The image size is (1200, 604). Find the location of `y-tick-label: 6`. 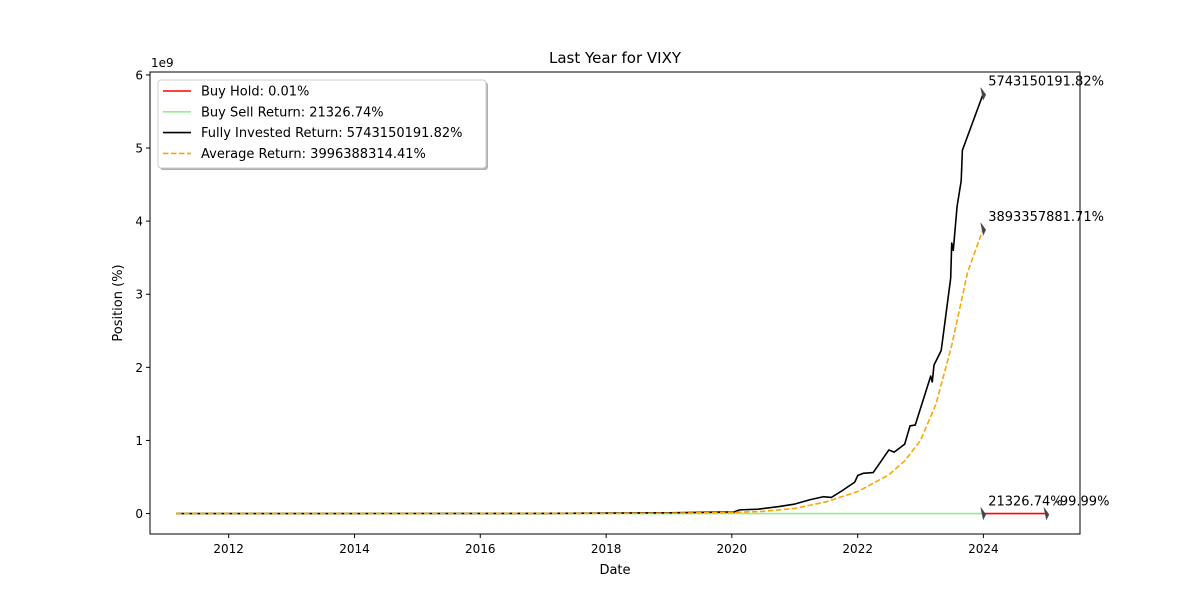

y-tick-label: 6 is located at coordinates (139, 75).